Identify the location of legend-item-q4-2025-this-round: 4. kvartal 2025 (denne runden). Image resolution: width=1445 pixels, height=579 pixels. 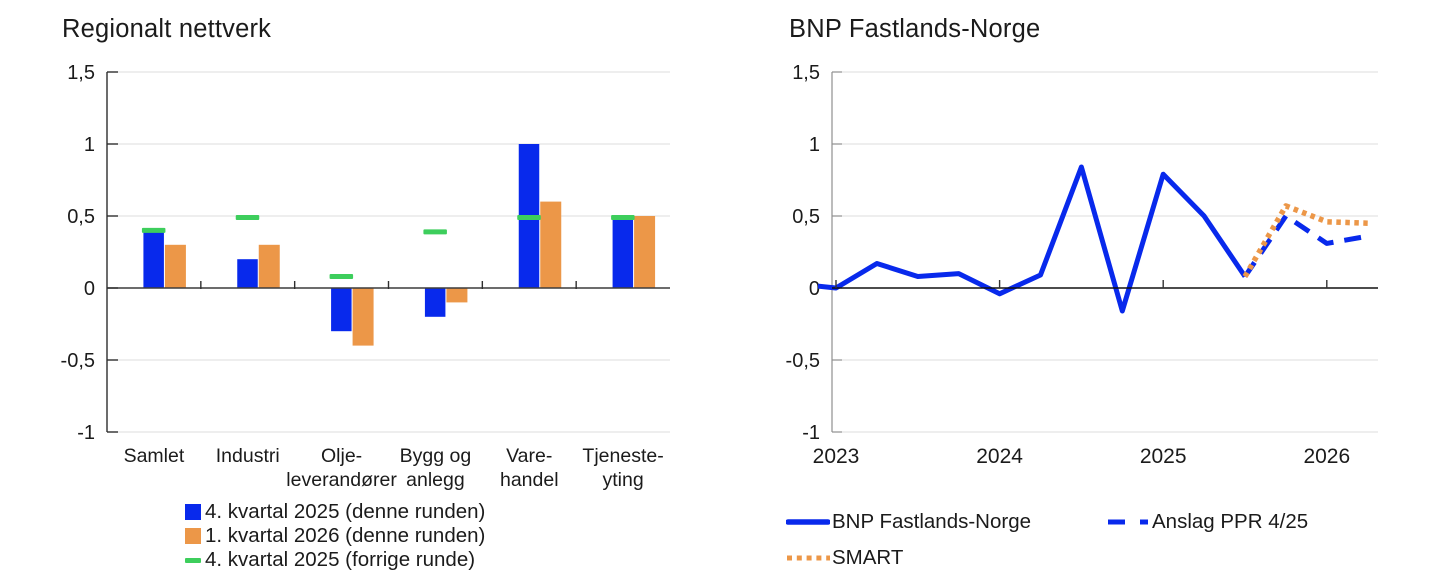
(335, 512).